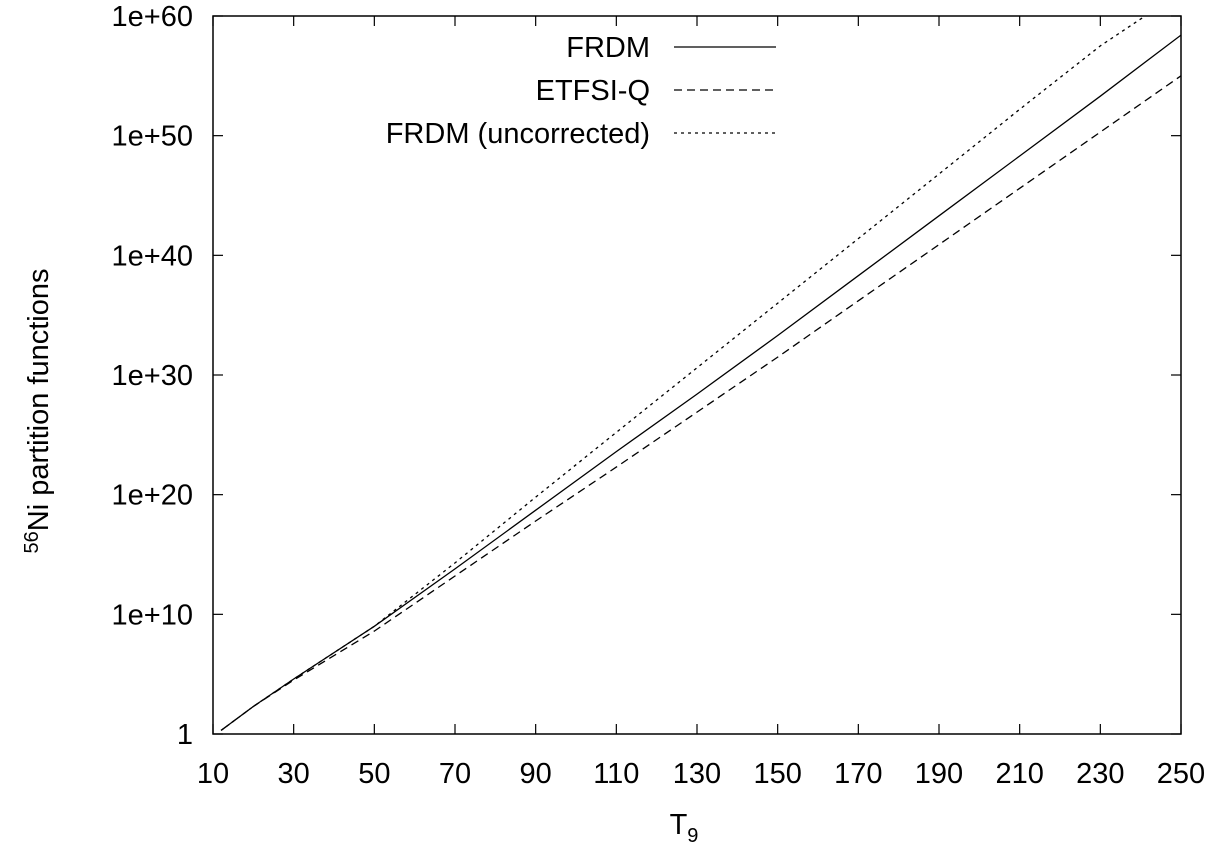  Describe the element at coordinates (858, 774) in the screenshot. I see `x-tick-label: 170` at that location.